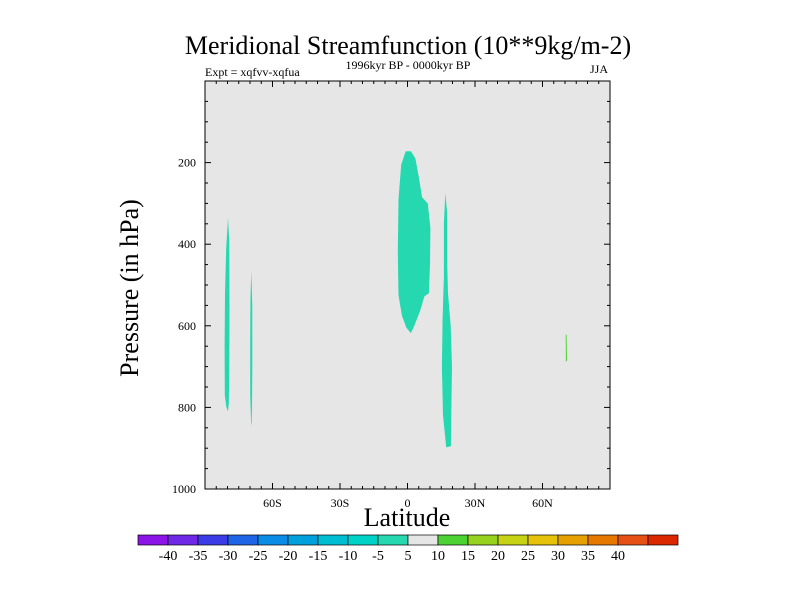 This screenshot has width=800, height=600. What do you see at coordinates (588, 556) in the screenshot?
I see `colorbar-label: 35` at bounding box center [588, 556].